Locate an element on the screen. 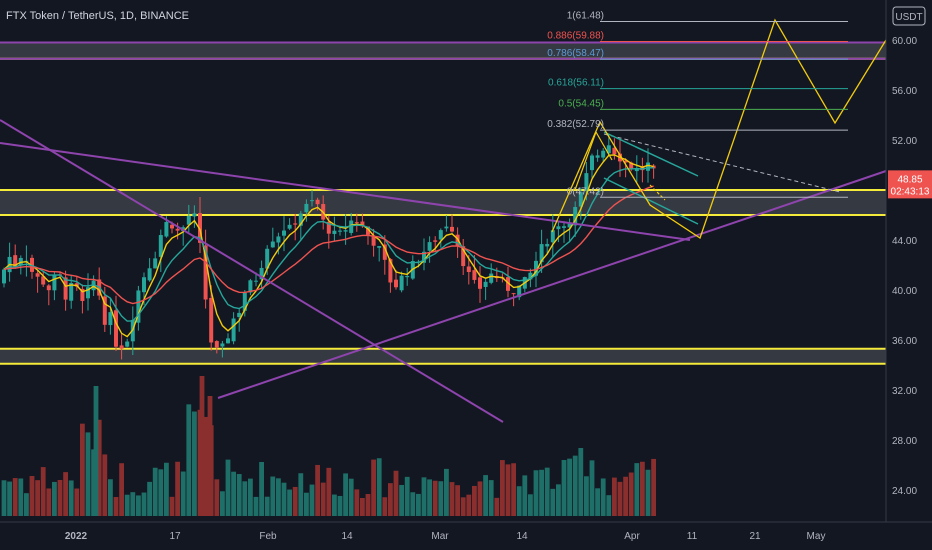  x-tick-label: 11 is located at coordinates (692, 536).